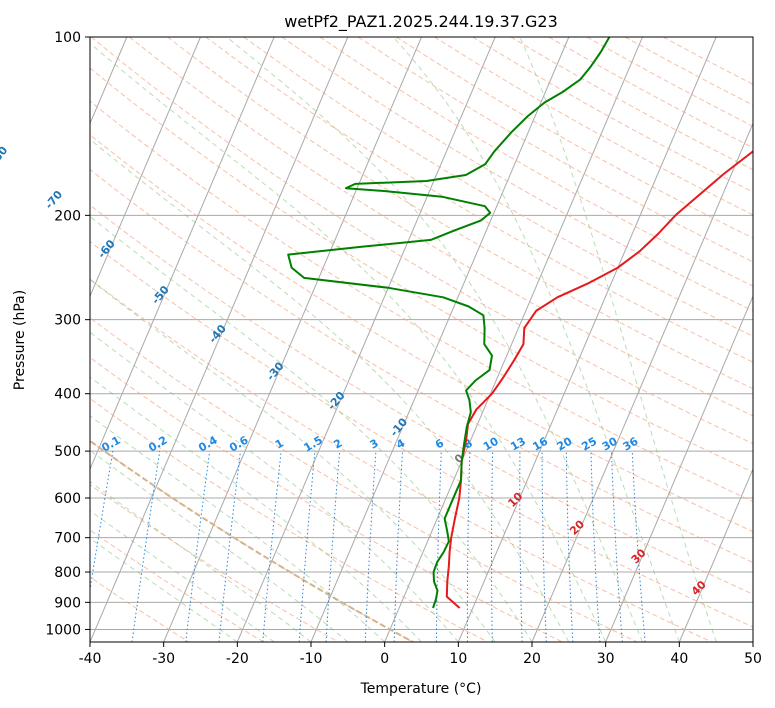 Image resolution: width=775 pixels, height=708 pixels. I want to click on x-tick-label: 20, so click(532, 659).